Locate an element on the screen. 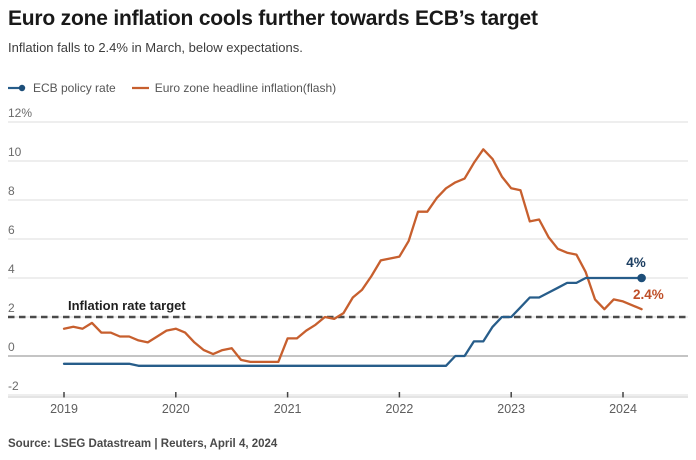 This screenshot has width=696, height=460. y-tick-label: 12% is located at coordinates (20, 113).